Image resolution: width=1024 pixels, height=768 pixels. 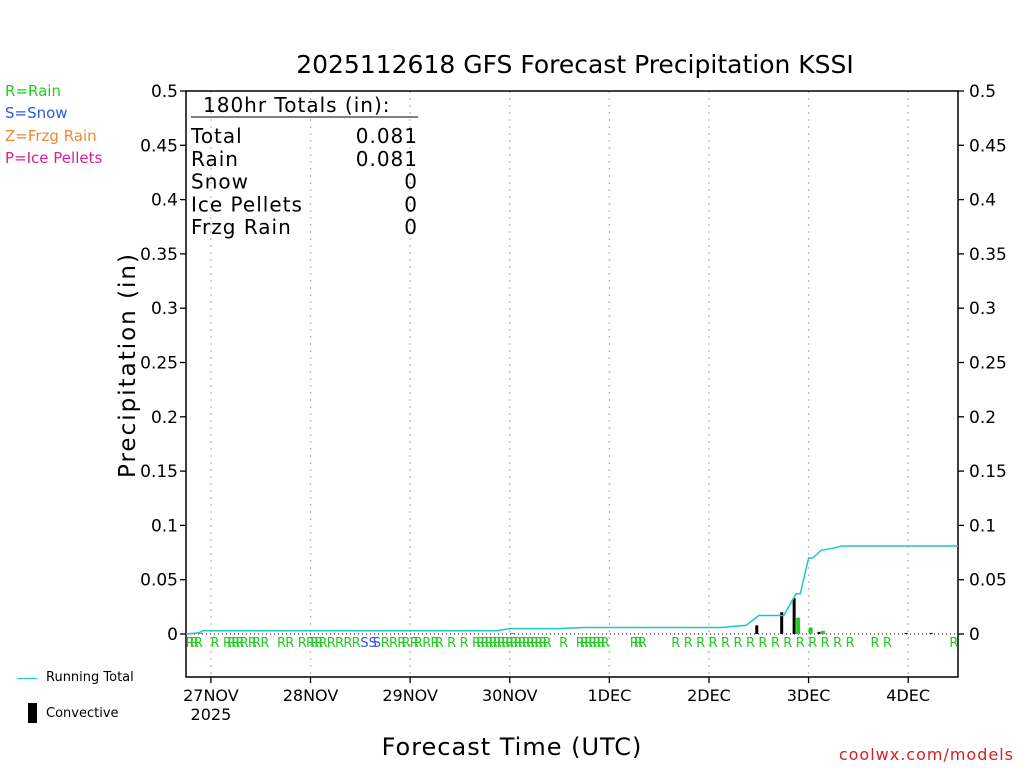 I want to click on x-tick-sublabel: 2025, so click(x=211, y=714).